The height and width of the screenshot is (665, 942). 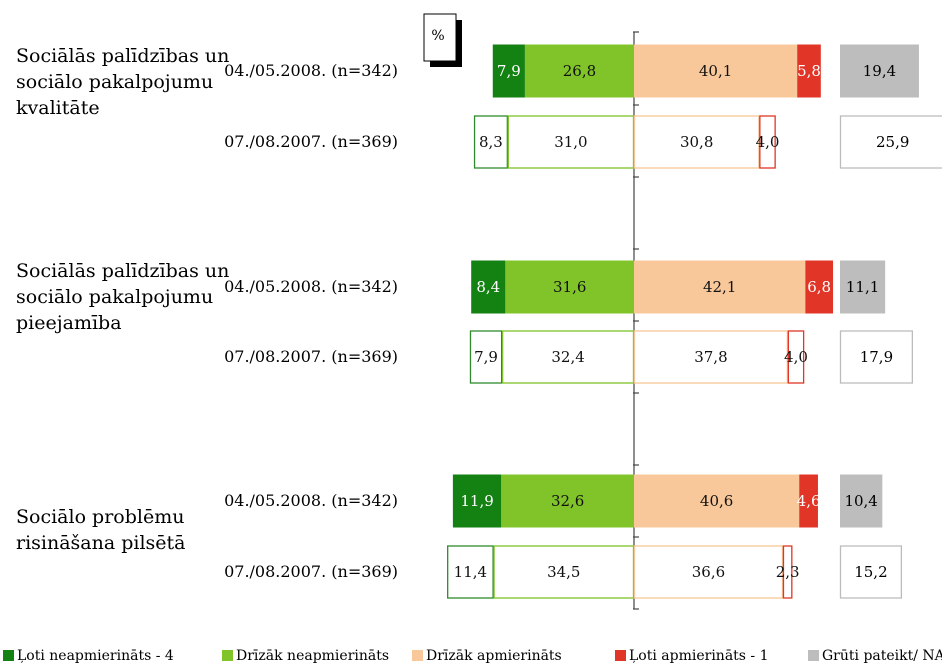 I want to click on unit-label: %, so click(x=437, y=36).